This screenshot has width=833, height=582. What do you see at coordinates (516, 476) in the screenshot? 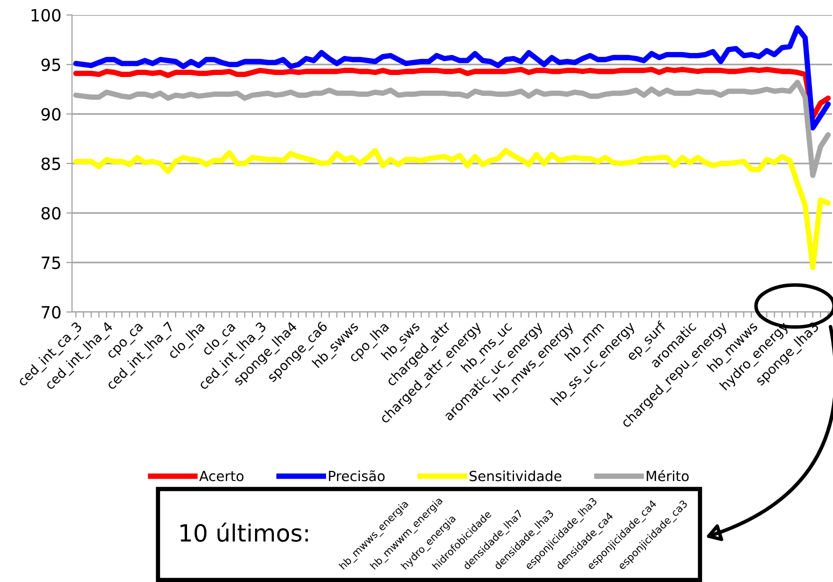
I see `legend-label: Sensitividade` at bounding box center [516, 476].